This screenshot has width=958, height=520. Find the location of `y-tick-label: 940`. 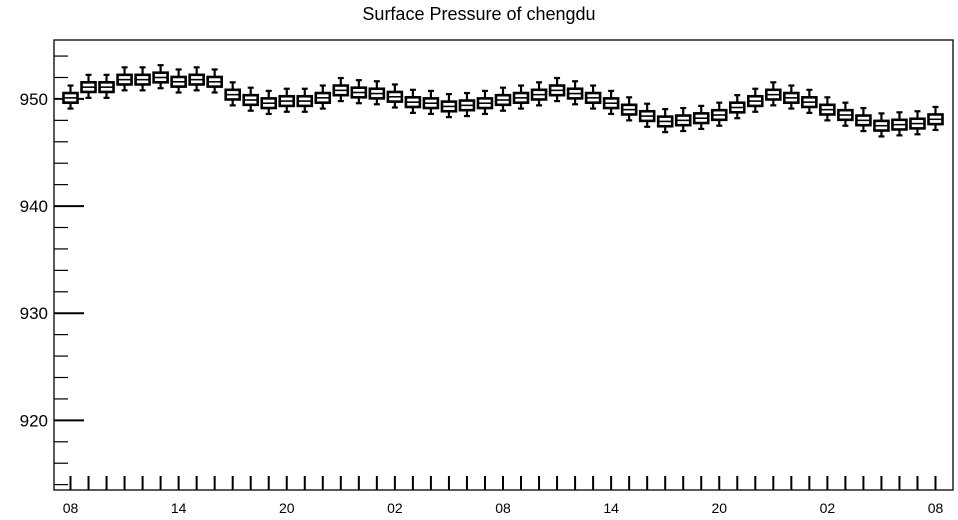

y-tick-label: 940 is located at coordinates (34, 206).